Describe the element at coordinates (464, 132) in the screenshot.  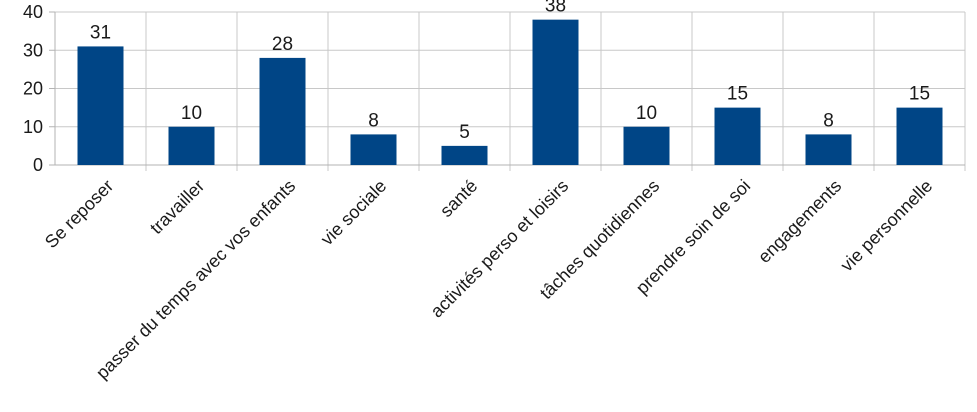
I see `data-label: 5` at that location.